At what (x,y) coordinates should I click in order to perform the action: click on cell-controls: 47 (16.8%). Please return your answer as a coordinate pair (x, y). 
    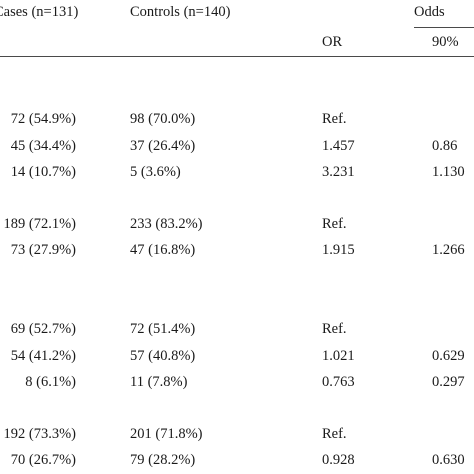
    Looking at the image, I should click on (163, 250).